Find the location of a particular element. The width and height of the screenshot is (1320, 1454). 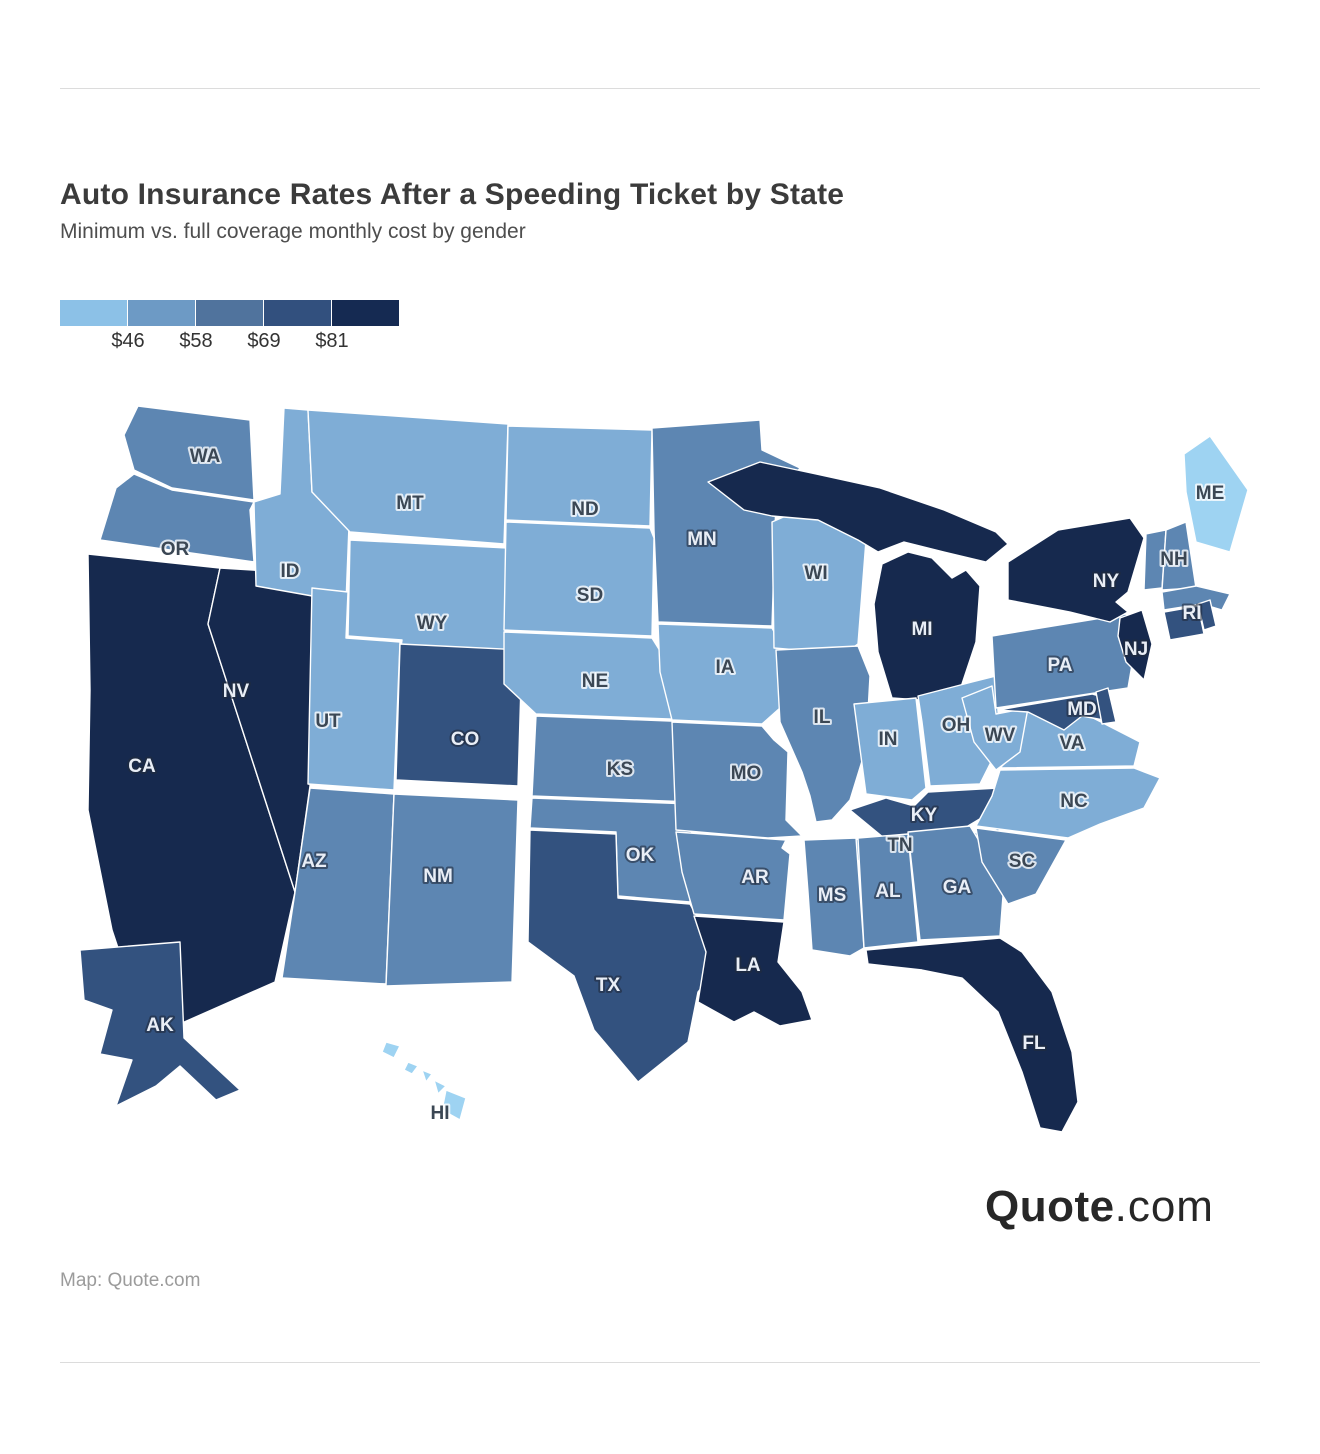

state-label-mi: MI is located at coordinates (921, 629).